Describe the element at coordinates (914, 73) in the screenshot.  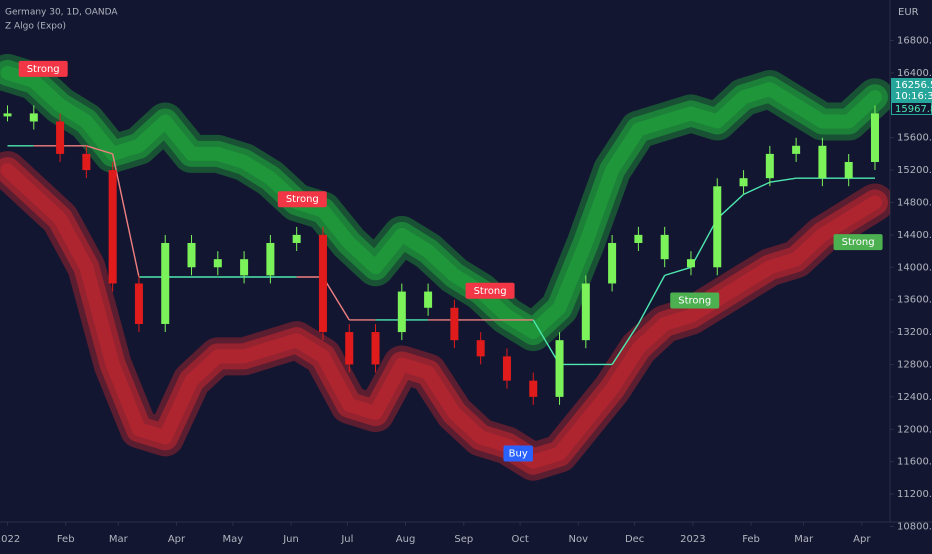
I see `y-tick-label: 16400.0` at that location.